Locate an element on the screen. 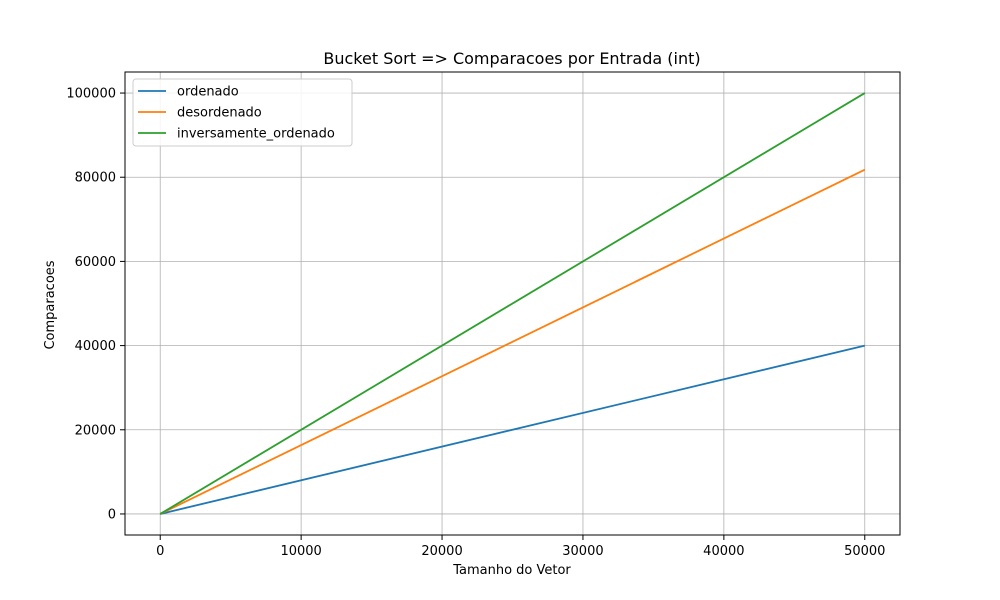 Image resolution: width=1000 pixels, height=600 pixels. legend-box is located at coordinates (242, 112).